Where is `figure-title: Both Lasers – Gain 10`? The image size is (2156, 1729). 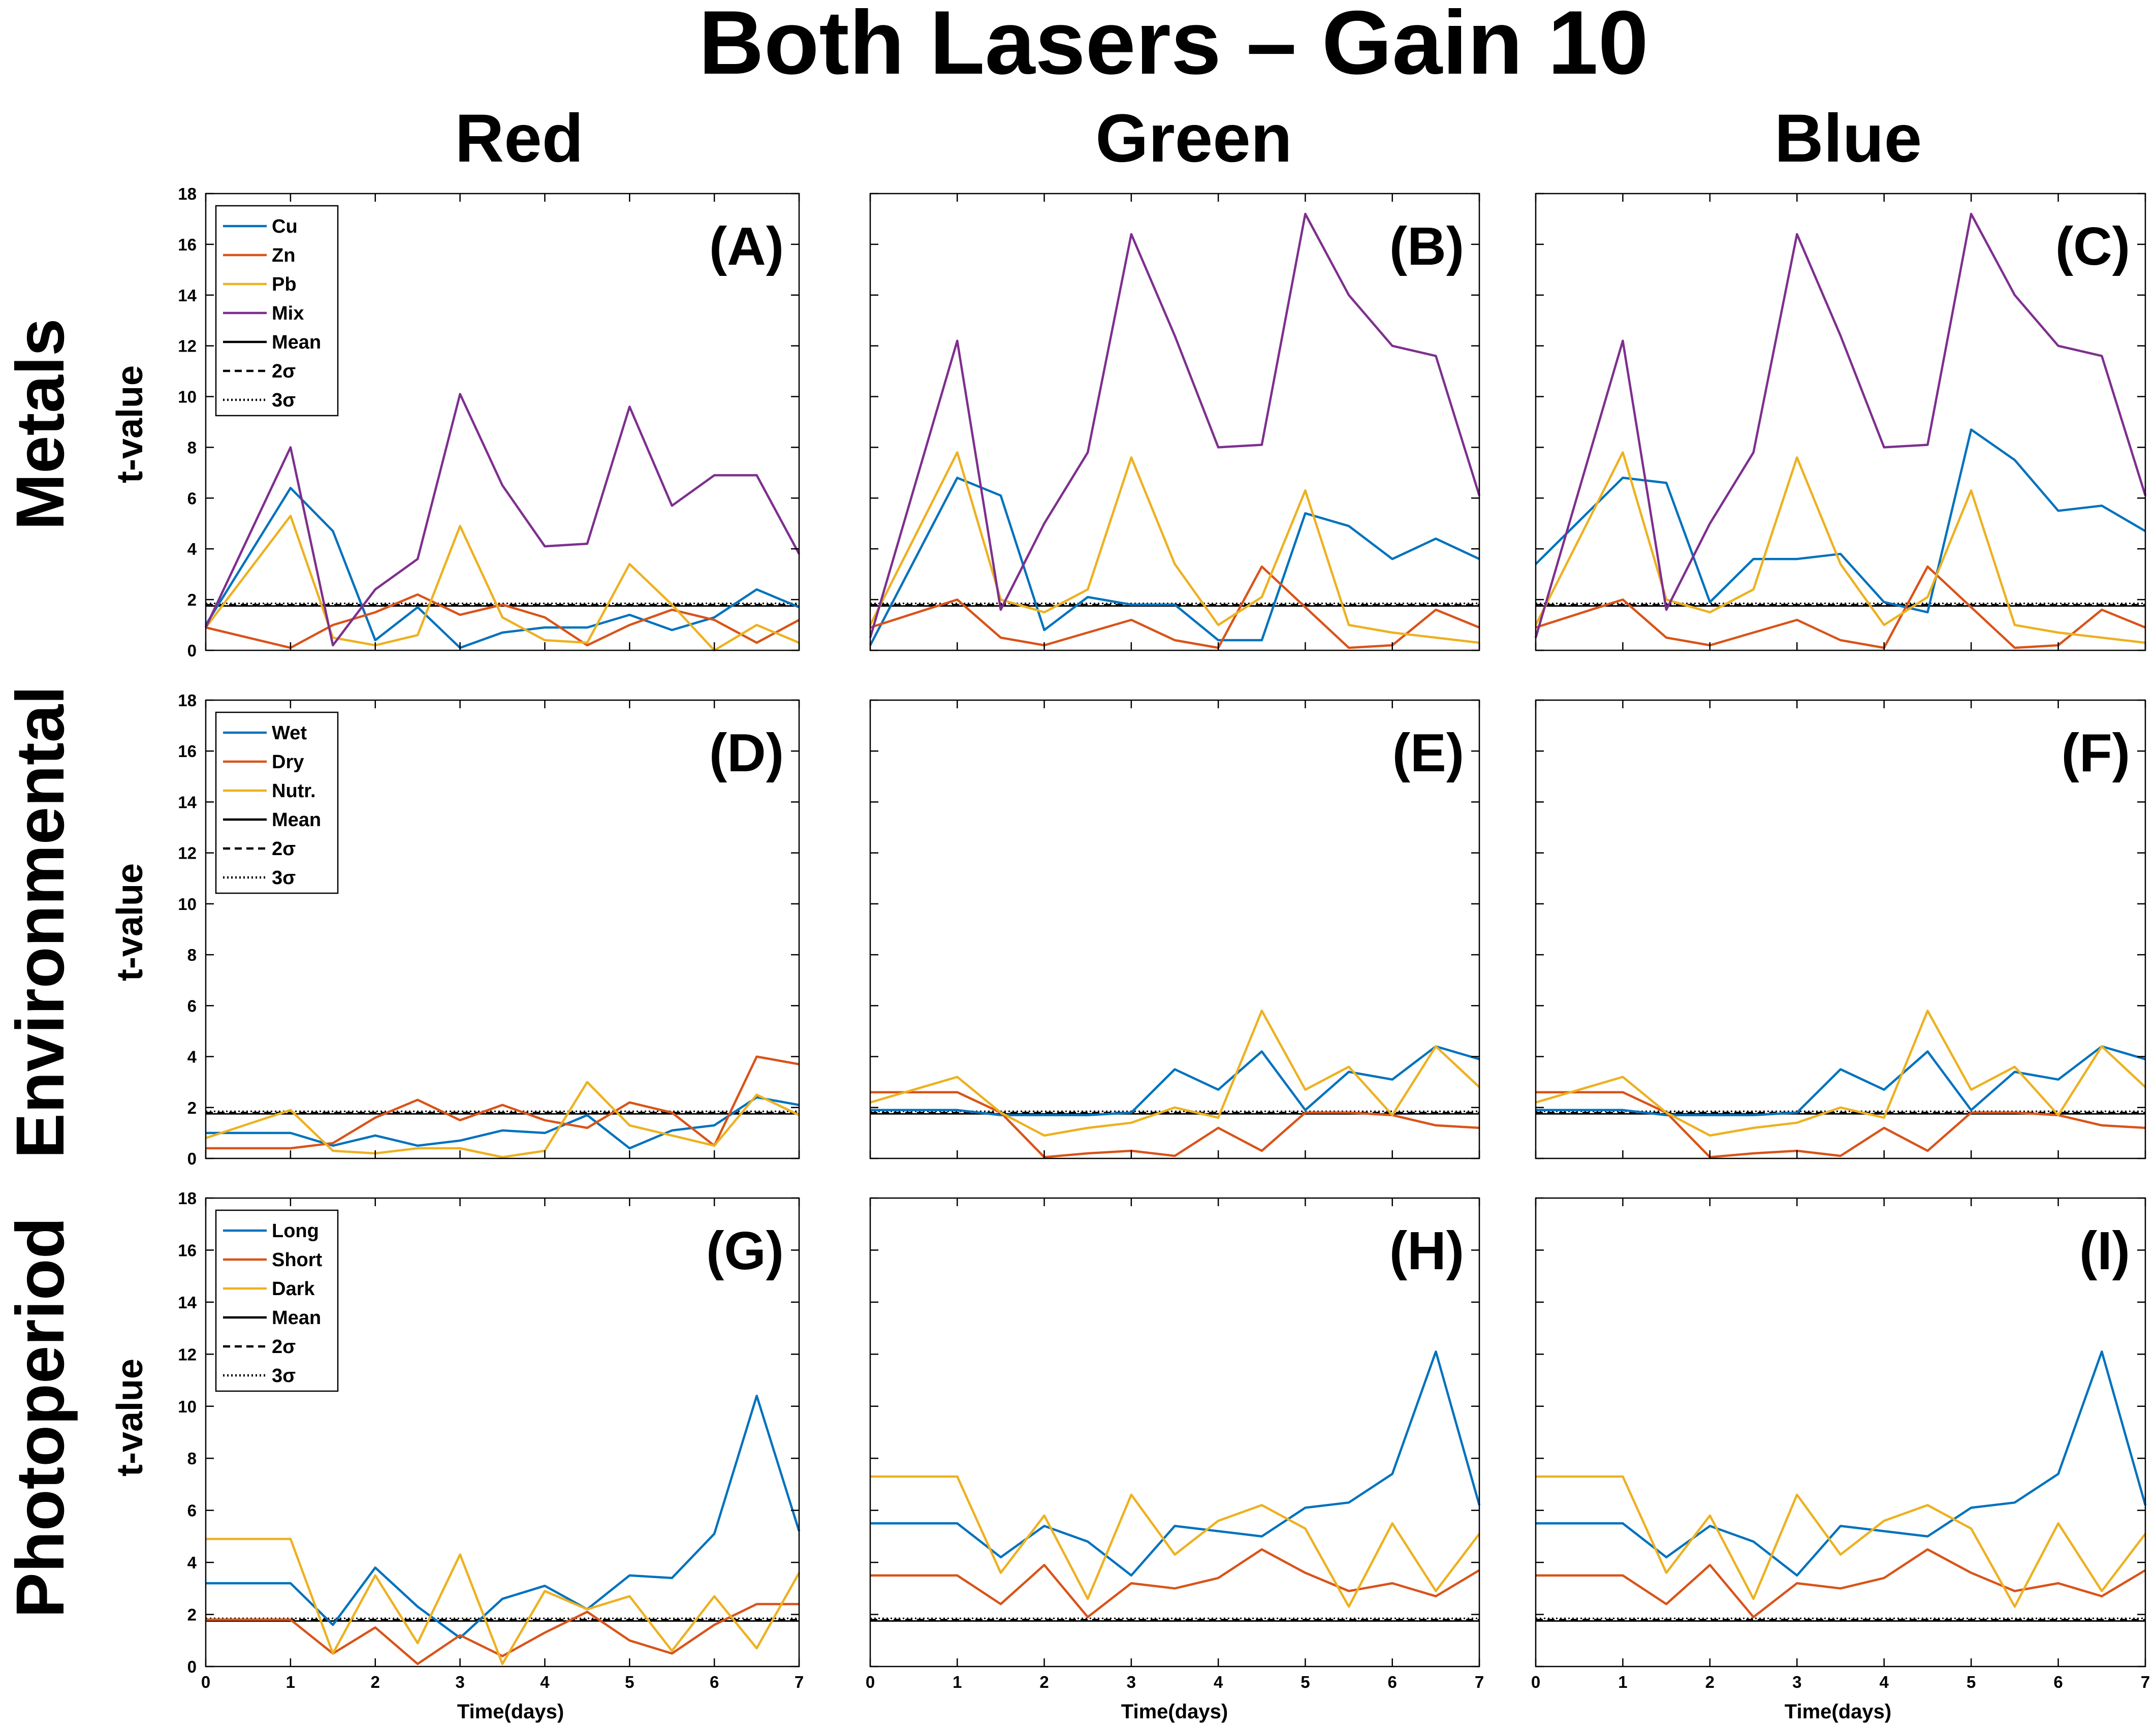 figure-title: Both Lasers – Gain 10 is located at coordinates (1173, 46).